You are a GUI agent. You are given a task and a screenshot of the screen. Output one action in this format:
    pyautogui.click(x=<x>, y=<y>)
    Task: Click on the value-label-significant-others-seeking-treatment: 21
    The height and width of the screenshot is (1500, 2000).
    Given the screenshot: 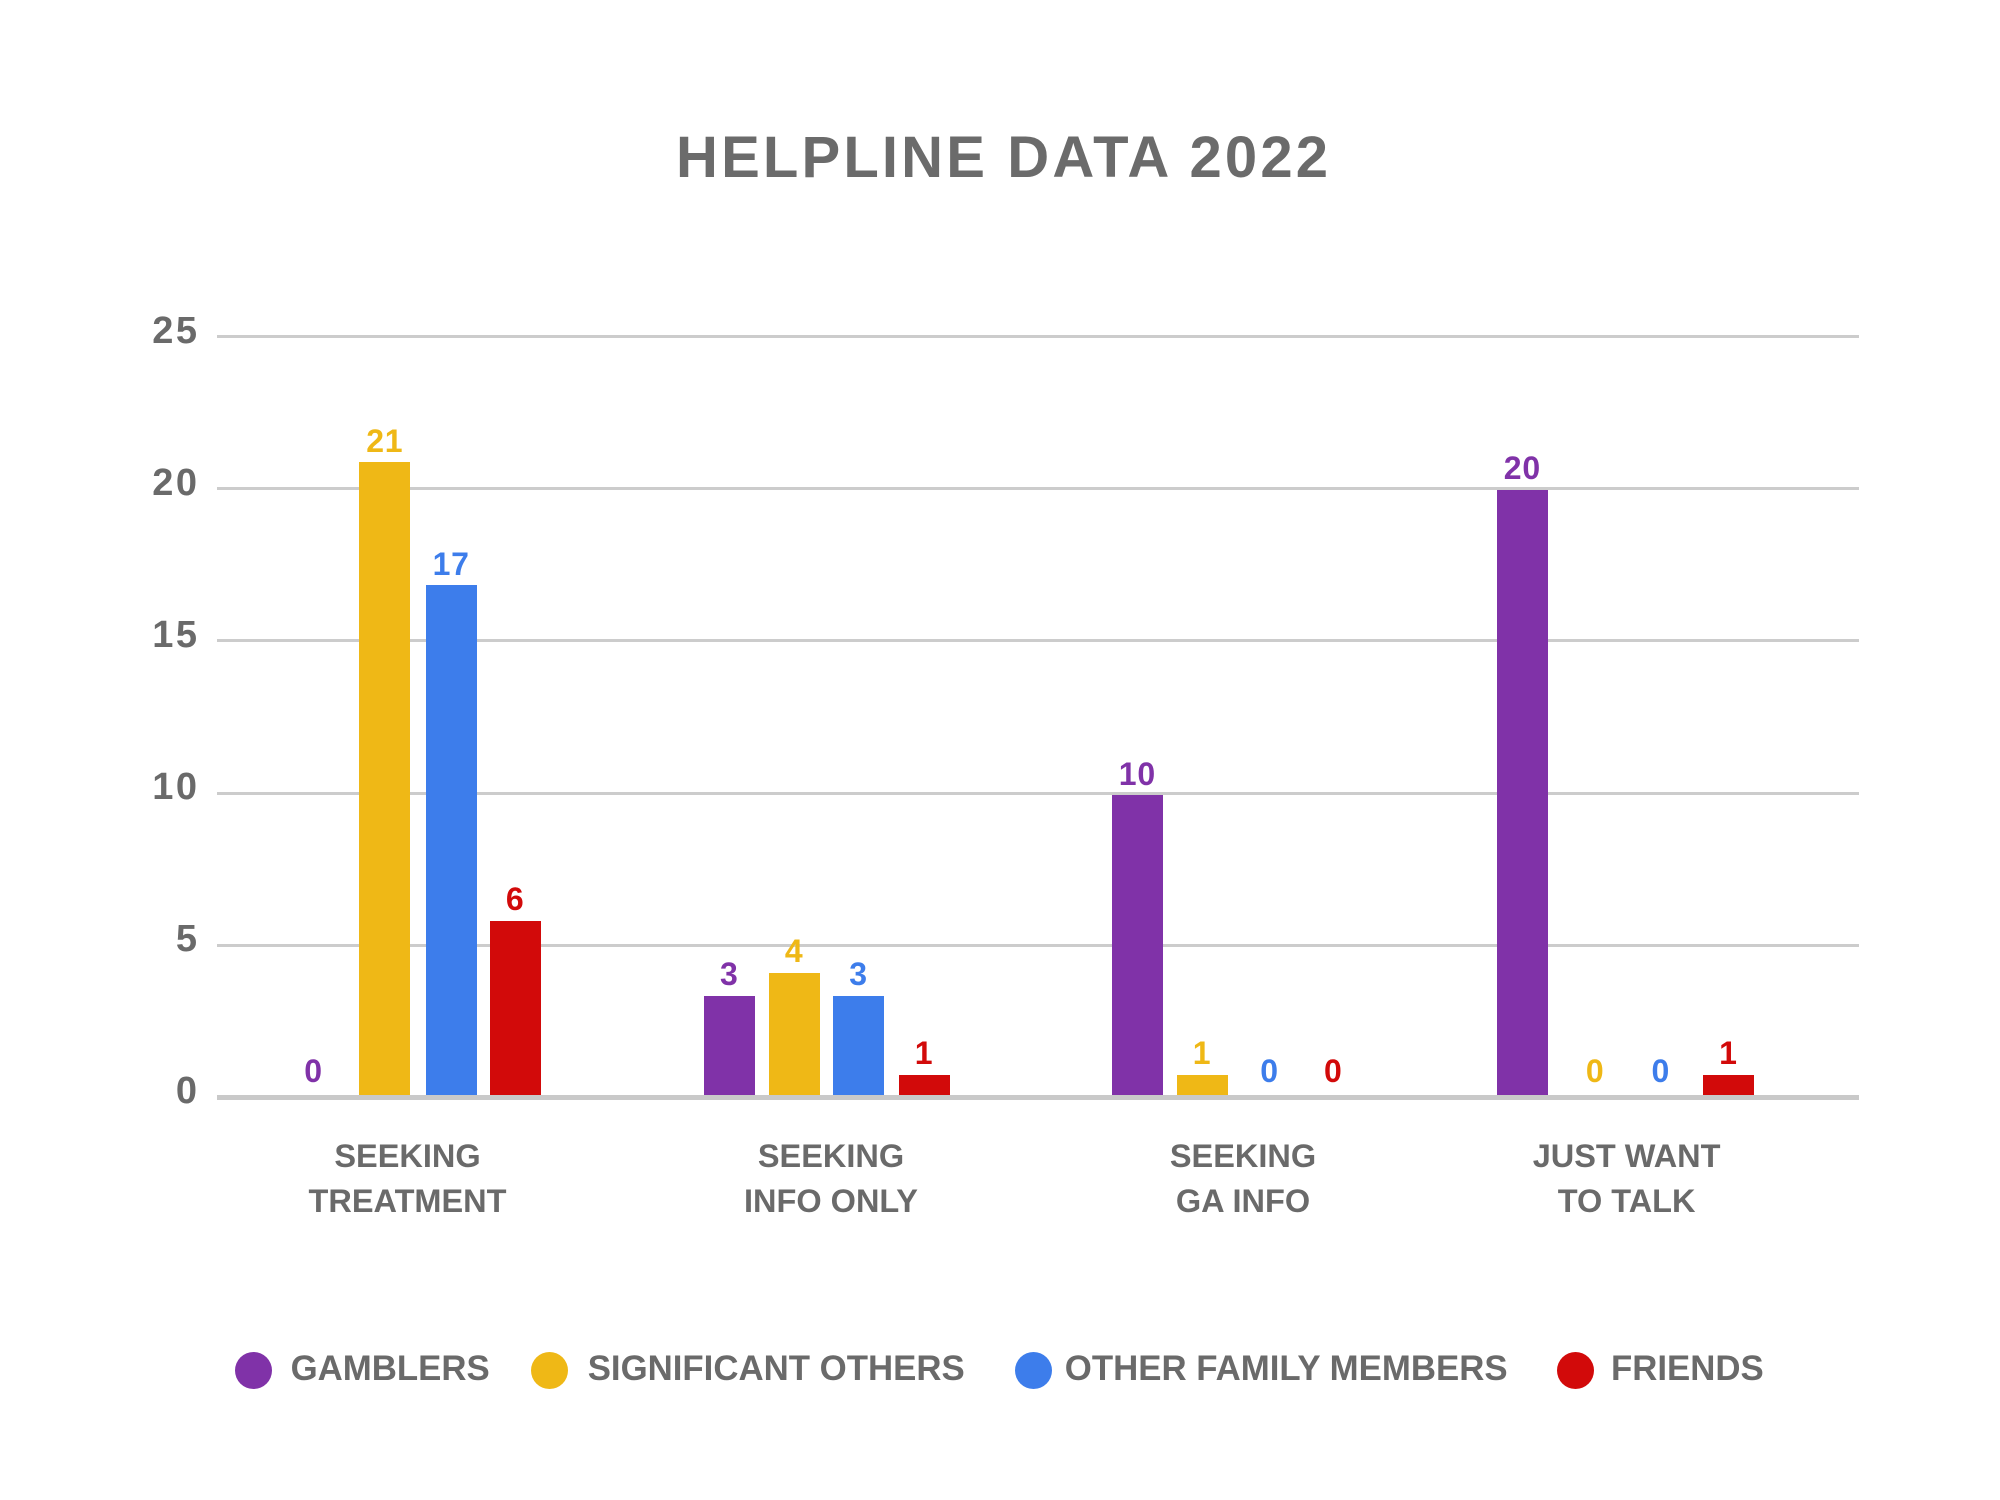 What is the action you would take?
    pyautogui.click(x=385, y=440)
    